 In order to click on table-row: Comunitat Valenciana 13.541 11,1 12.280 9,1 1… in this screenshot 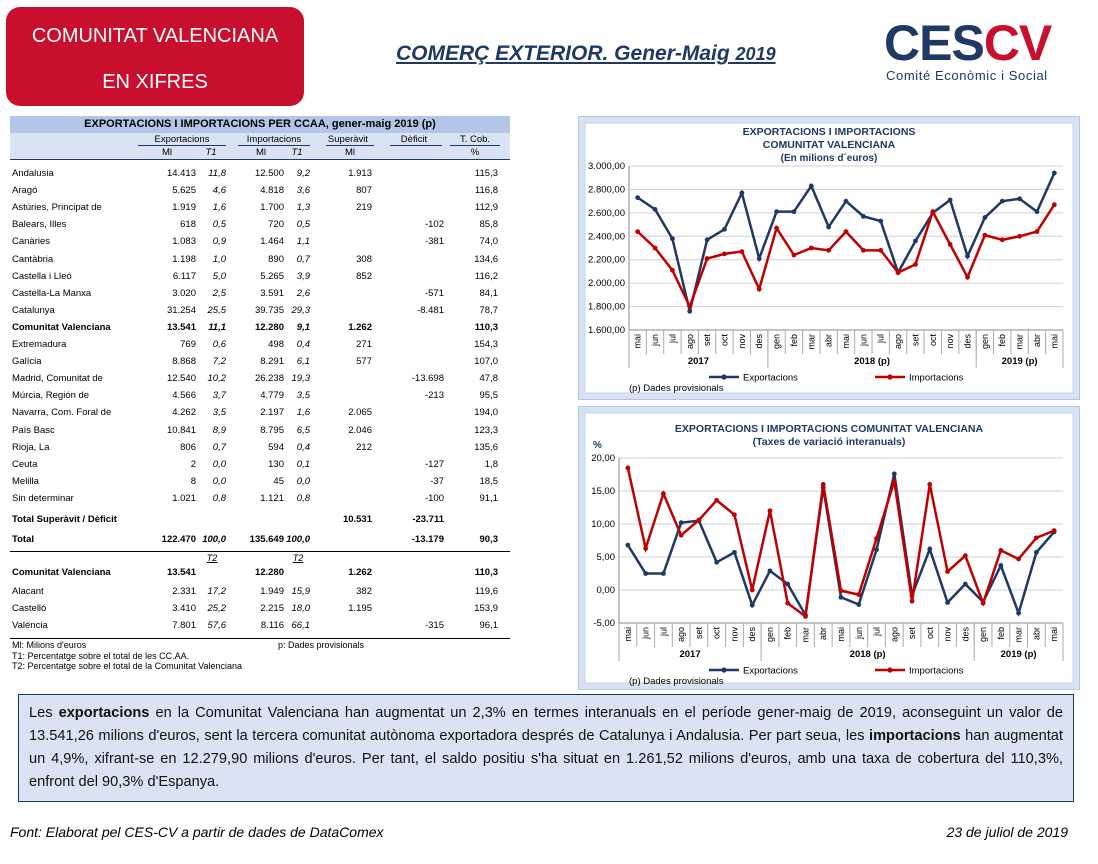, I will do `click(260, 328)`.